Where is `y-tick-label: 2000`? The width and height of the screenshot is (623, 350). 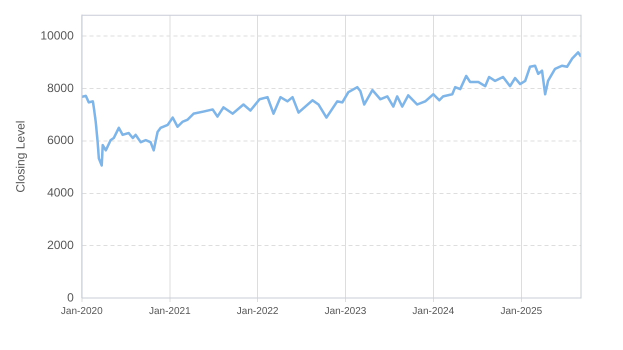 y-tick-label: 2000 is located at coordinates (60, 245).